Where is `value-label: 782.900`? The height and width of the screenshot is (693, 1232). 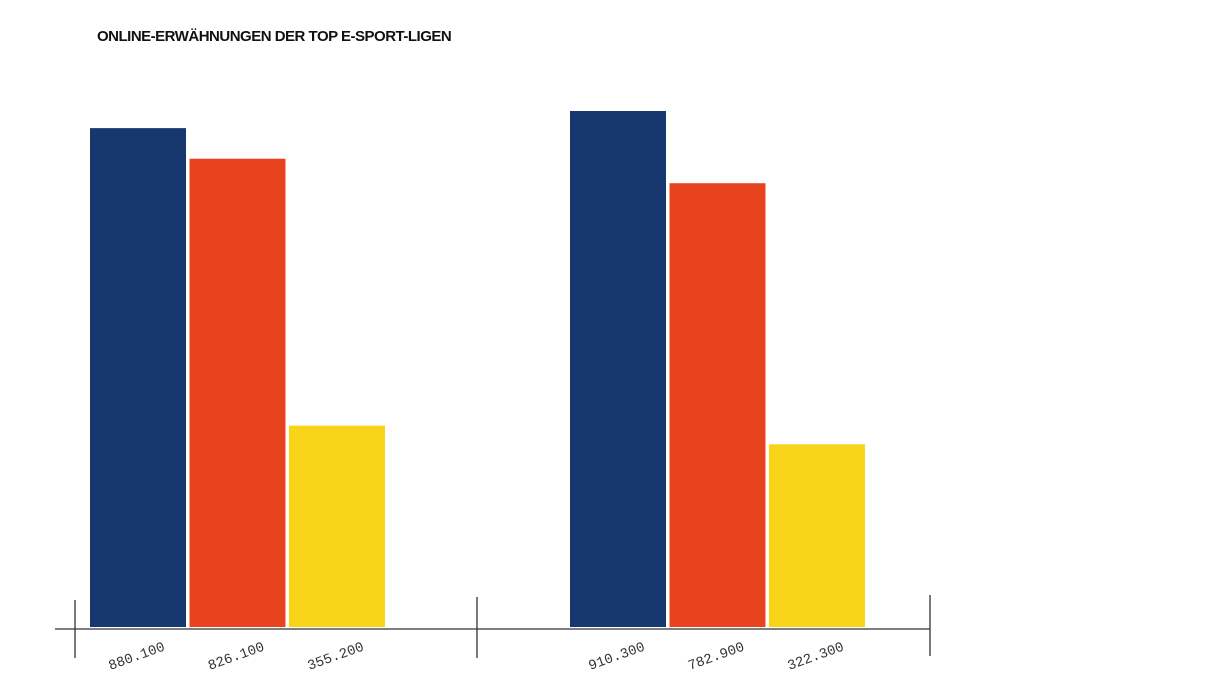 value-label: 782.900 is located at coordinates (716, 657).